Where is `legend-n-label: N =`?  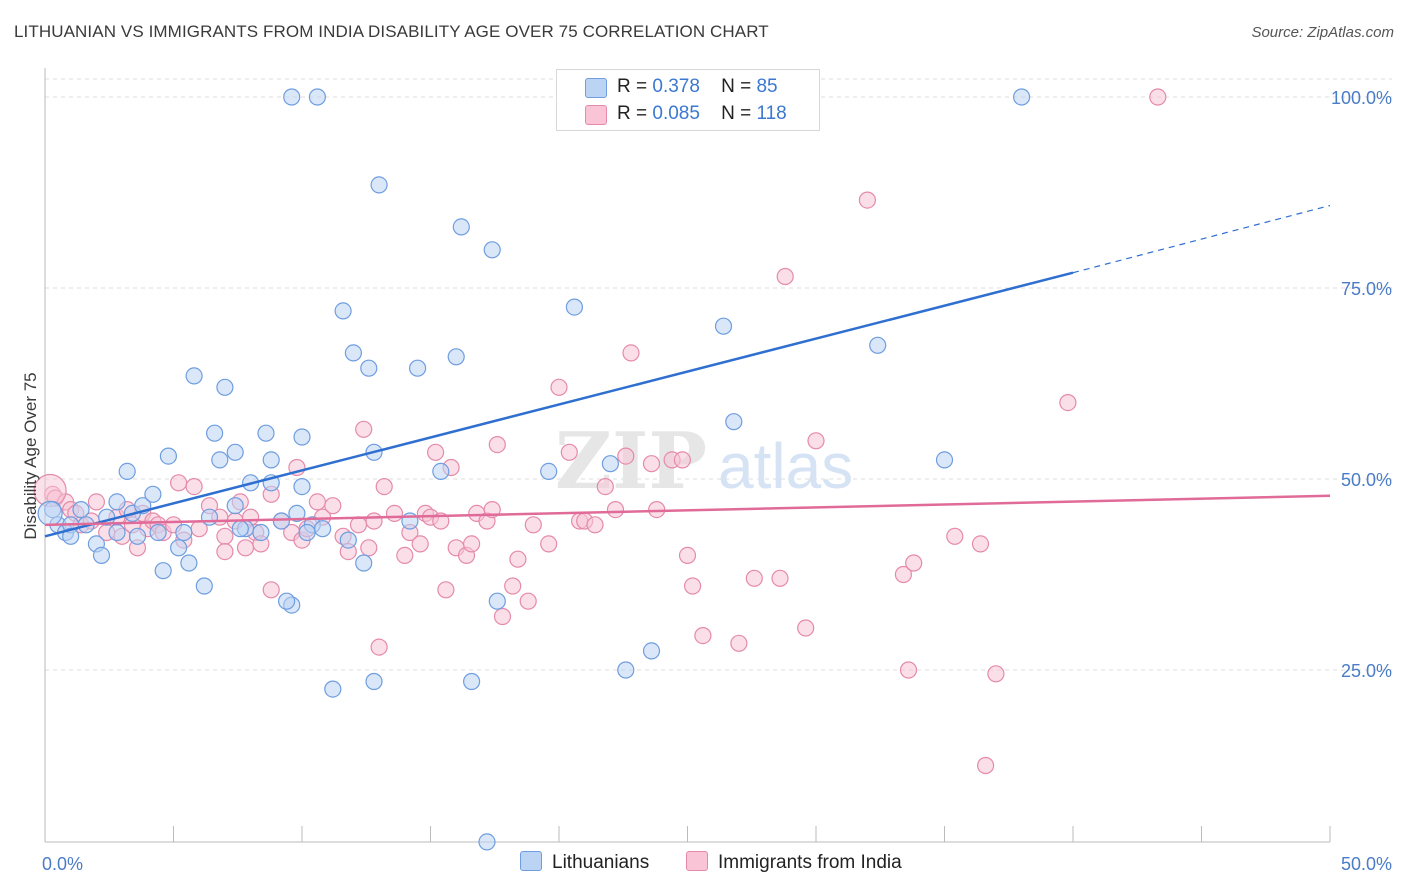
legend-n-label: N = is located at coordinates (736, 113).